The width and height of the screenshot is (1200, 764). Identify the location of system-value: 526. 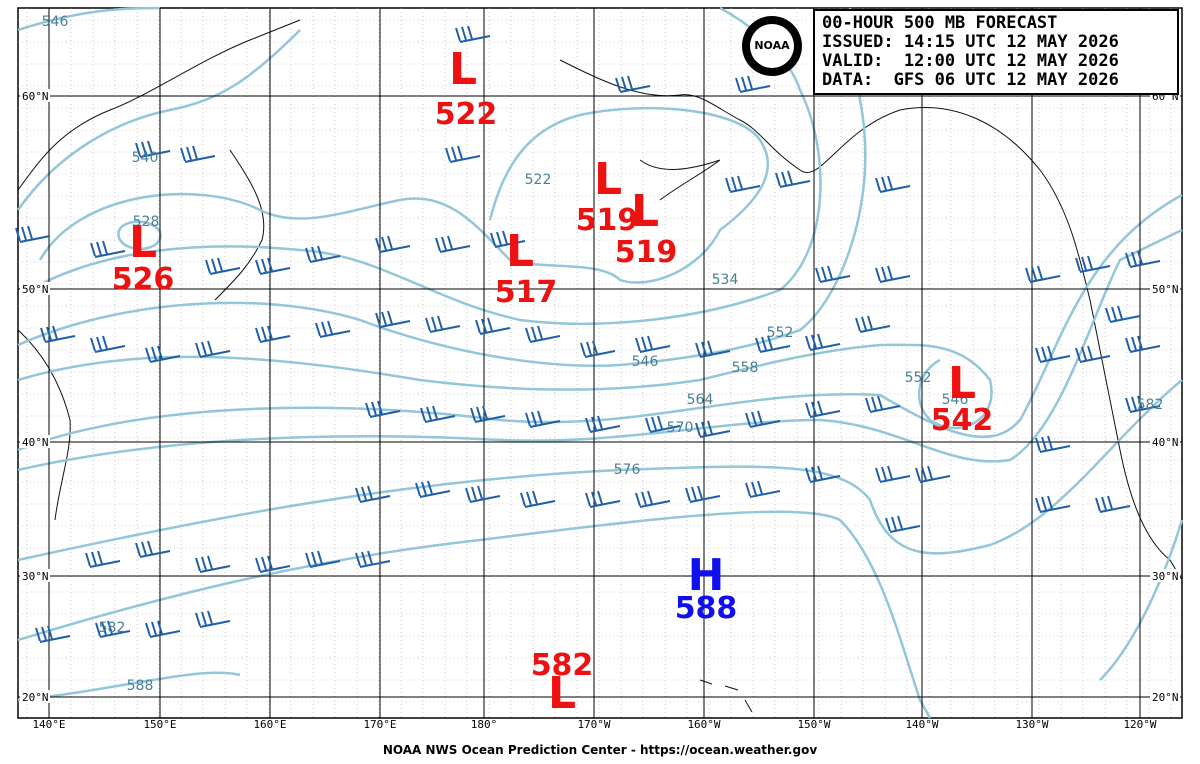
(143, 279).